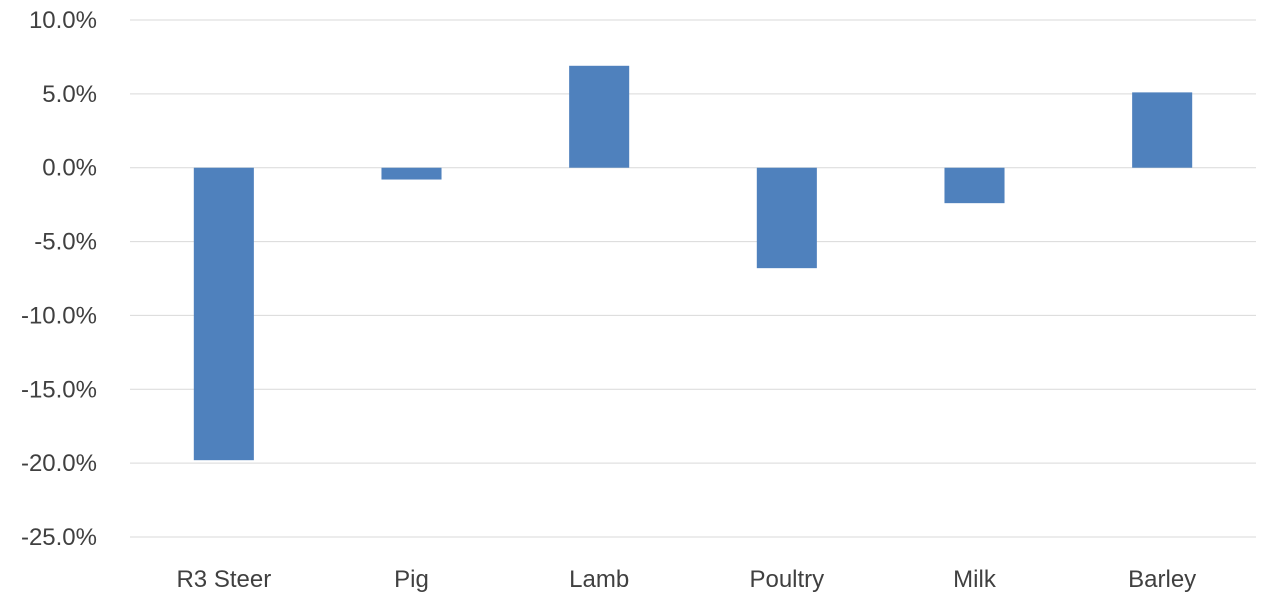 This screenshot has width=1261, height=595. I want to click on x-tick-label: Milk, so click(975, 579).